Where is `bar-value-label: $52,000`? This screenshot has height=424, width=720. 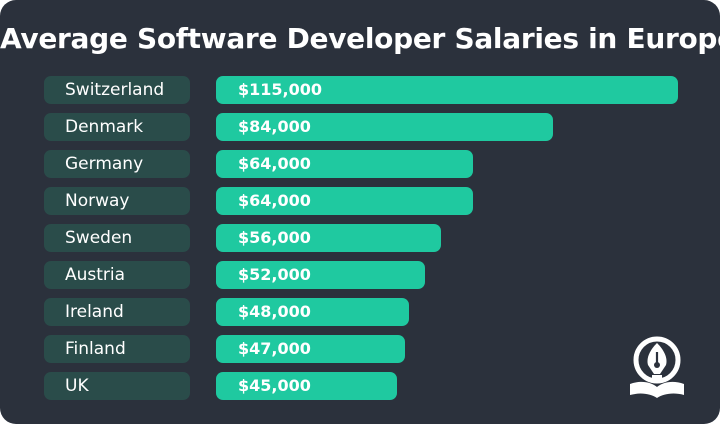
bar-value-label: $52,000 is located at coordinates (274, 274).